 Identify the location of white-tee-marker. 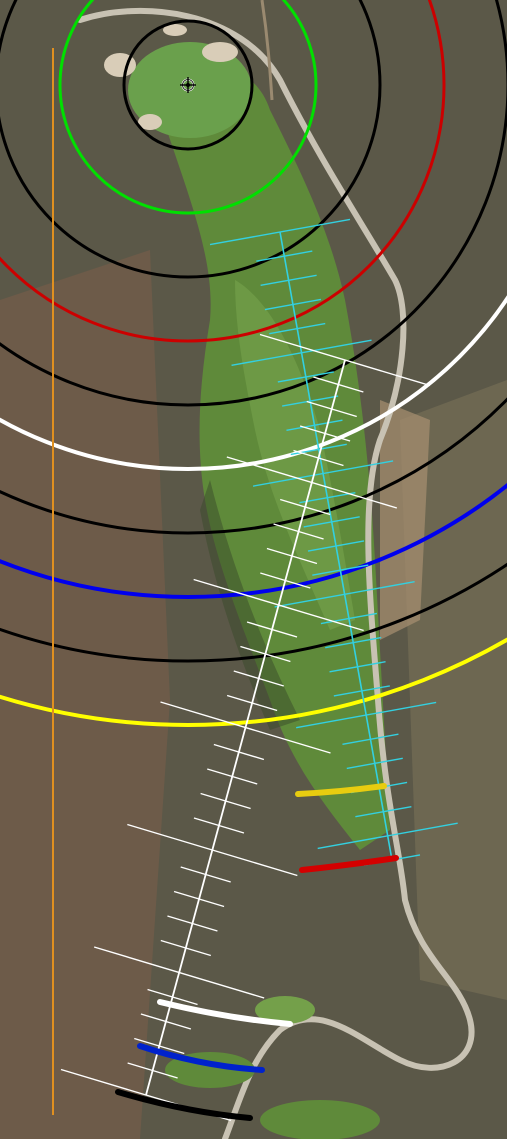
(225, 1013).